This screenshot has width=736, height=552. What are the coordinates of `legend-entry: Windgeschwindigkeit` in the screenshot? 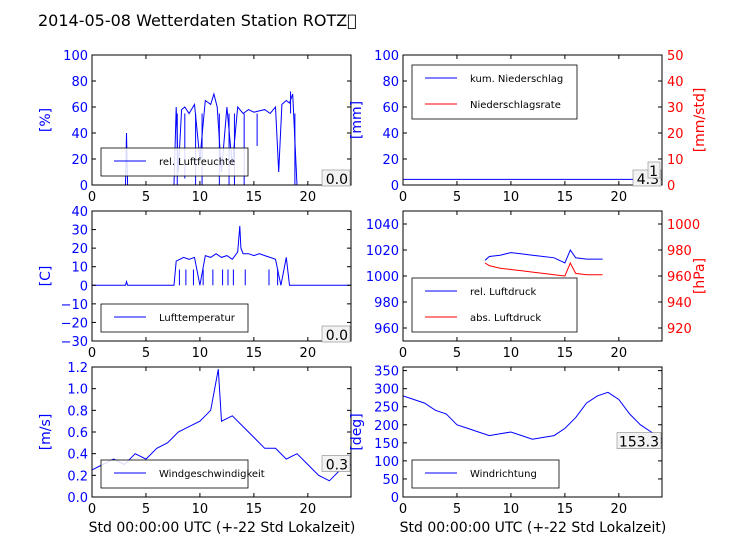 It's located at (212, 474).